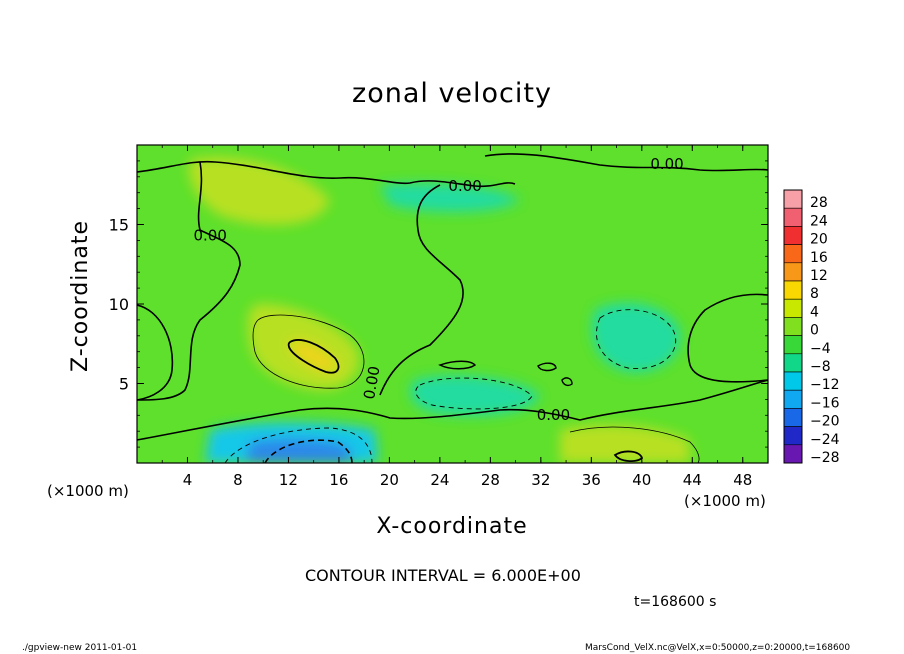  I want to click on x-tick-label: 48, so click(742, 480).